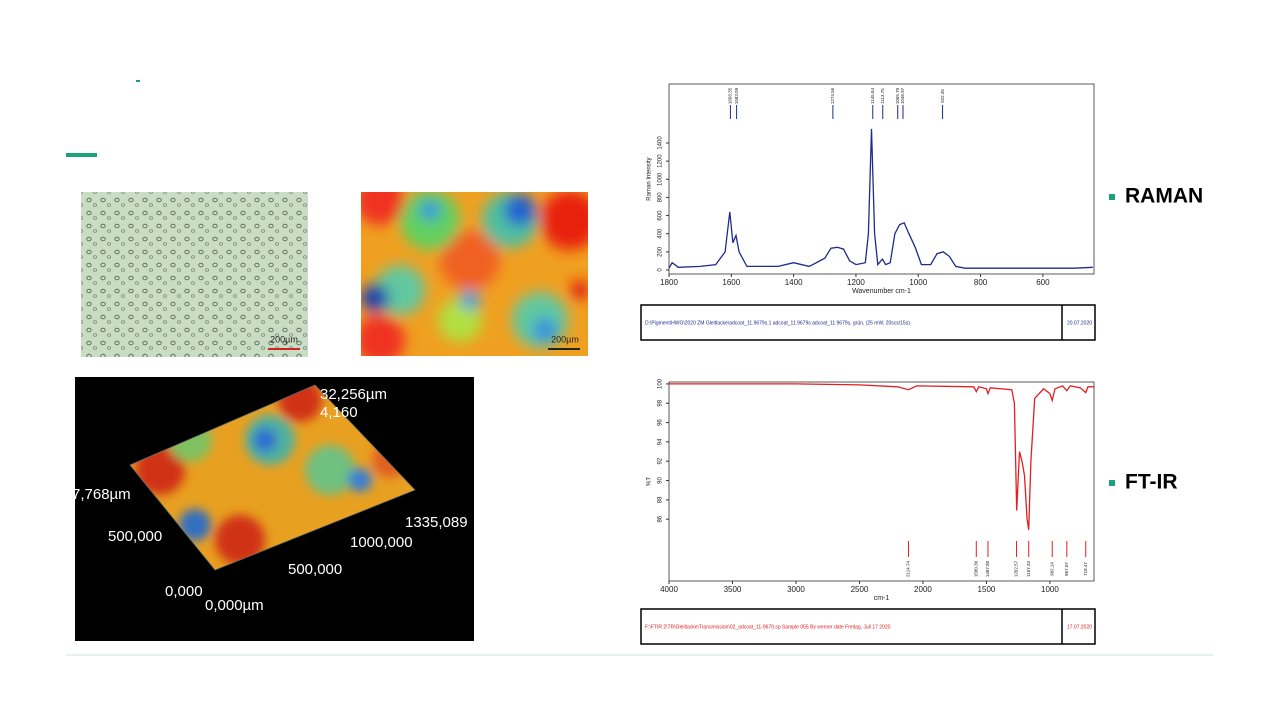 The width and height of the screenshot is (1280, 720). I want to click on y-tick-label: 1000, so click(661, 179).